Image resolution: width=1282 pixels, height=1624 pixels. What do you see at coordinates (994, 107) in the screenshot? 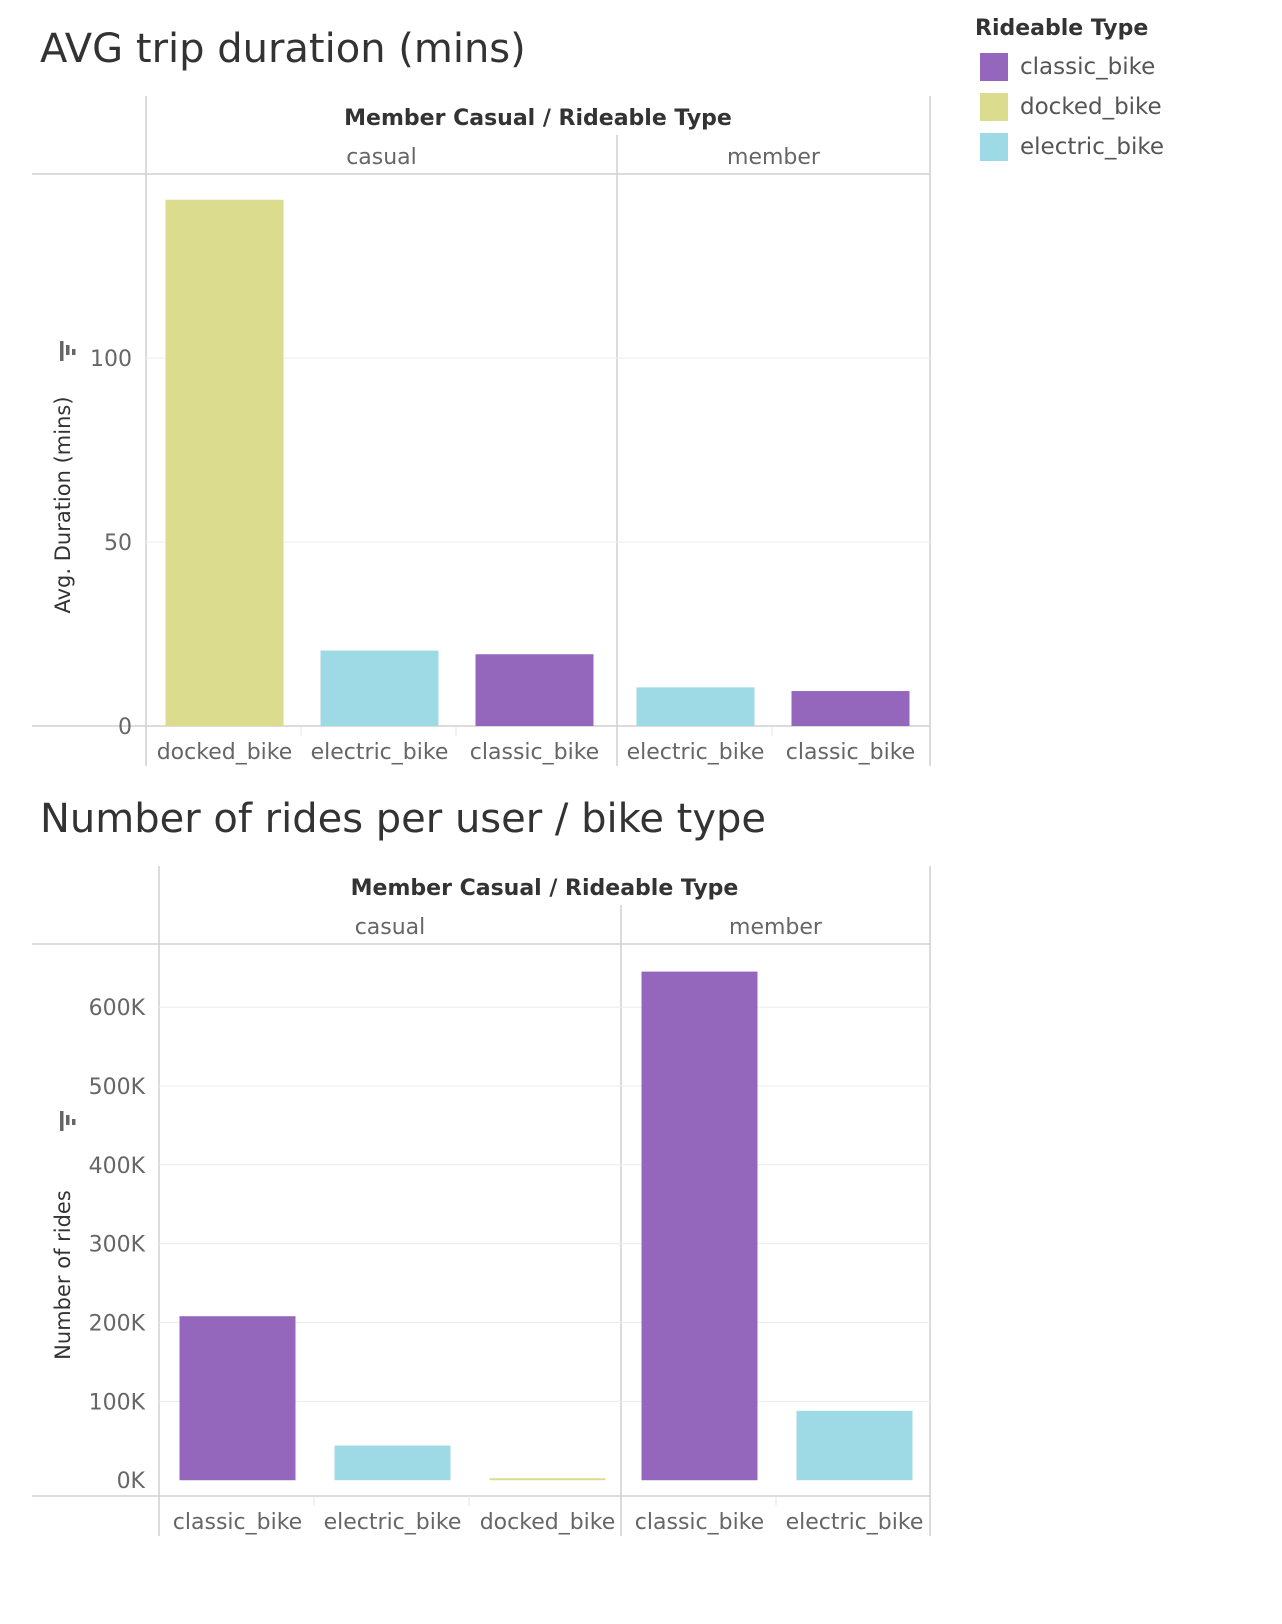
I see `legend-swatch-docked` at bounding box center [994, 107].